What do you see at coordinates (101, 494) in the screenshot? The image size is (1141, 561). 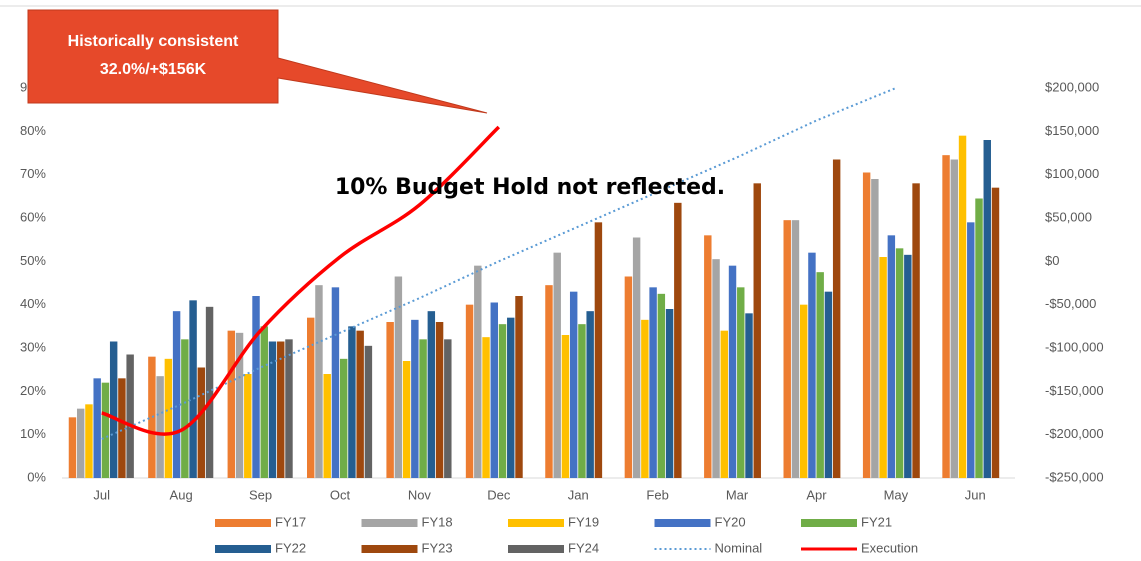 I see `x-tick-label: Jul` at bounding box center [101, 494].